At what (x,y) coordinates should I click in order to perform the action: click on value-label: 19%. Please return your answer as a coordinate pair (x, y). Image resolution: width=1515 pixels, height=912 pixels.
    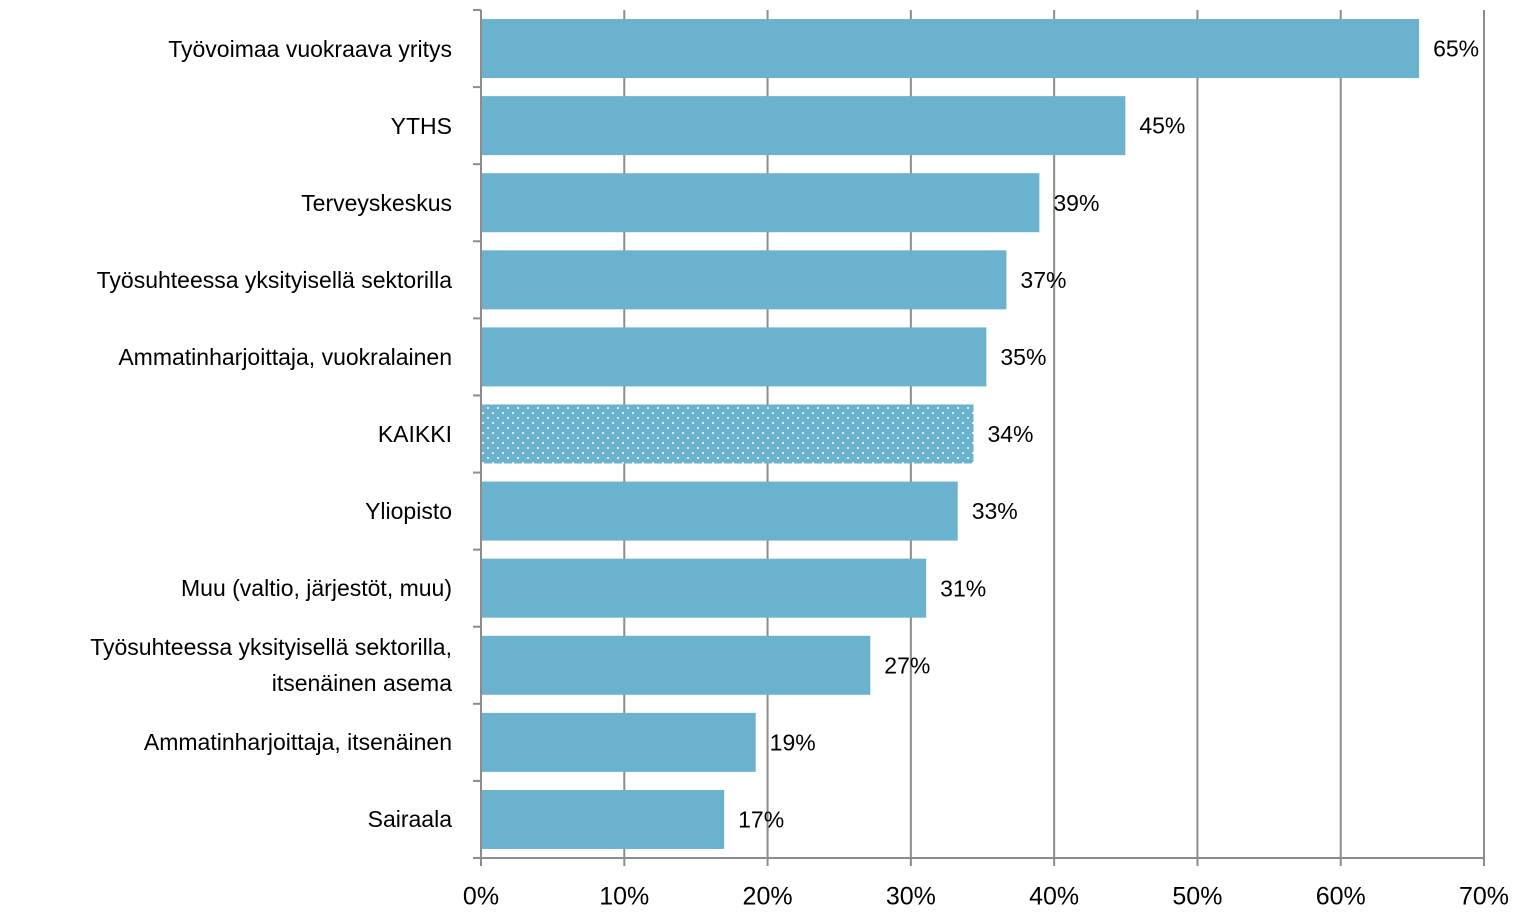
    Looking at the image, I should click on (793, 742).